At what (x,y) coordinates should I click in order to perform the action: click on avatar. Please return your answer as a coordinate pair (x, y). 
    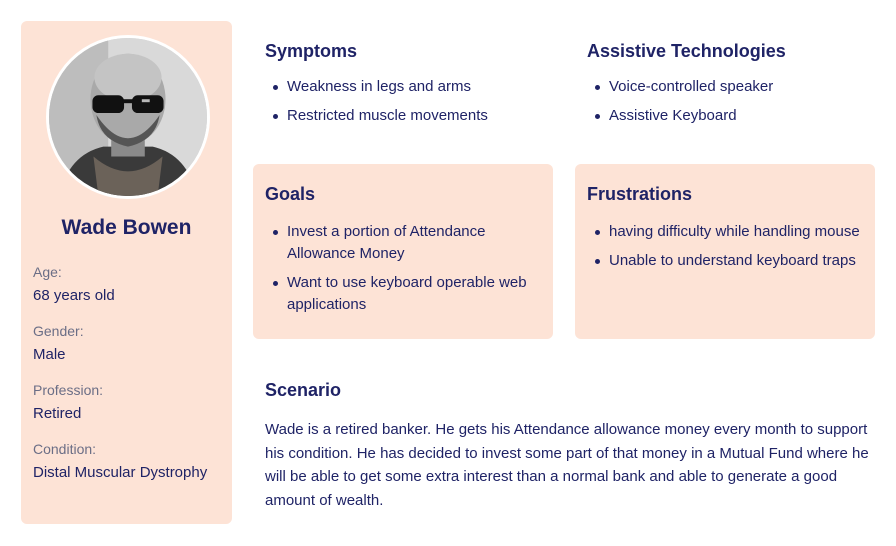
    Looking at the image, I should click on (128, 117).